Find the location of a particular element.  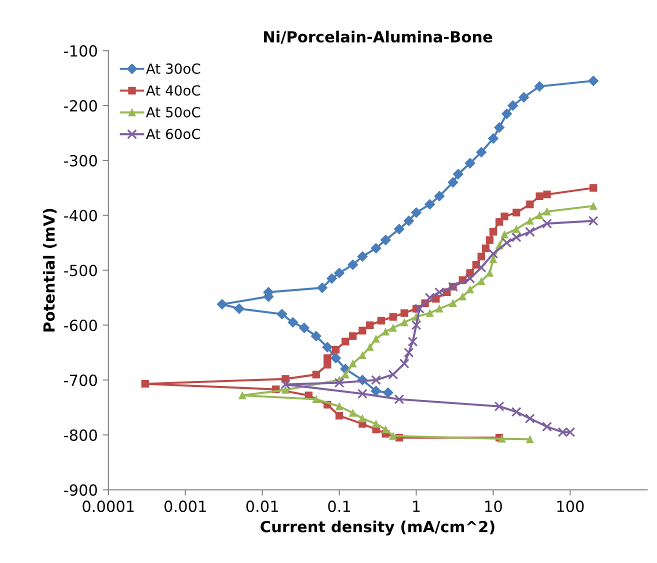

x-tick-label: 100 is located at coordinates (570, 506).